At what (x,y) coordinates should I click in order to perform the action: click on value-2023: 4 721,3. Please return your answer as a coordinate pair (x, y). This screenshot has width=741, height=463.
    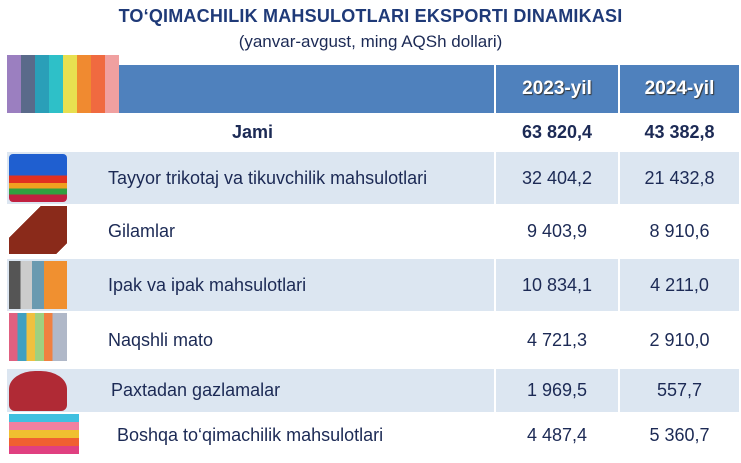
    Looking at the image, I should click on (557, 339).